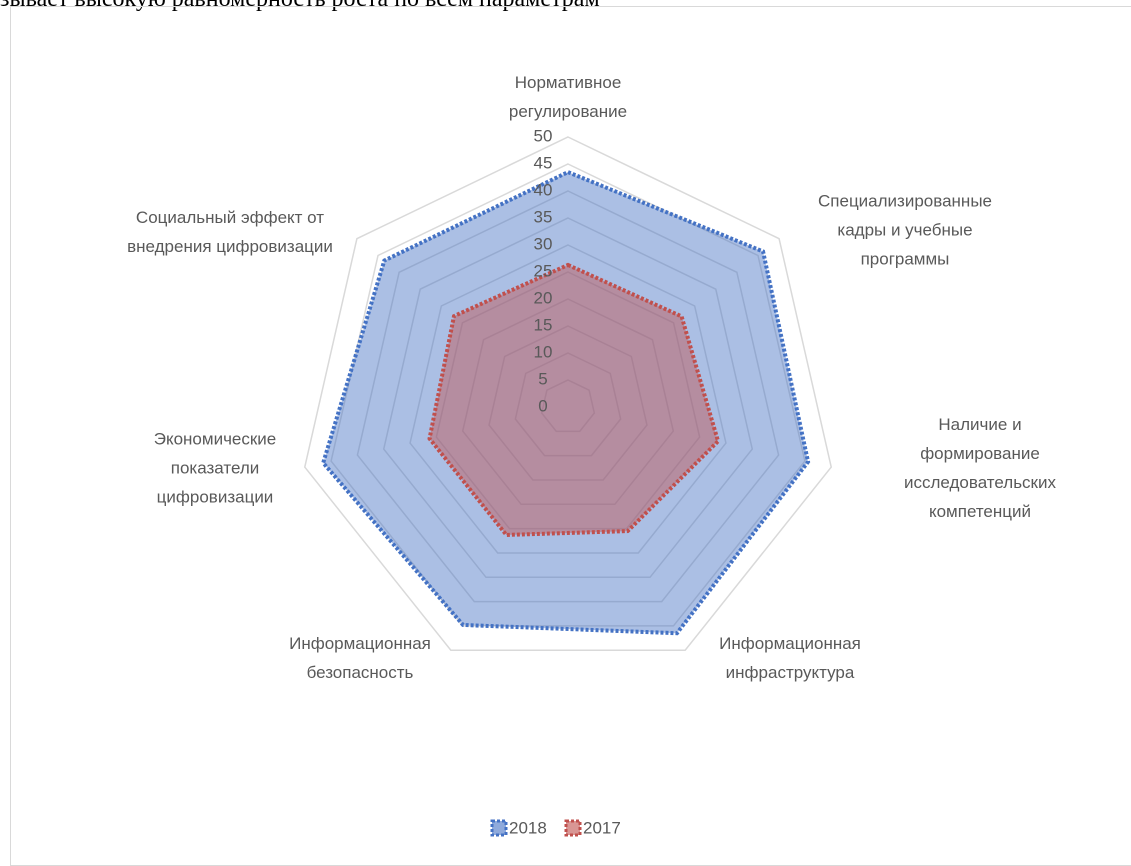  Describe the element at coordinates (543, 162) in the screenshot. I see `axis-tick-label: 45` at that location.